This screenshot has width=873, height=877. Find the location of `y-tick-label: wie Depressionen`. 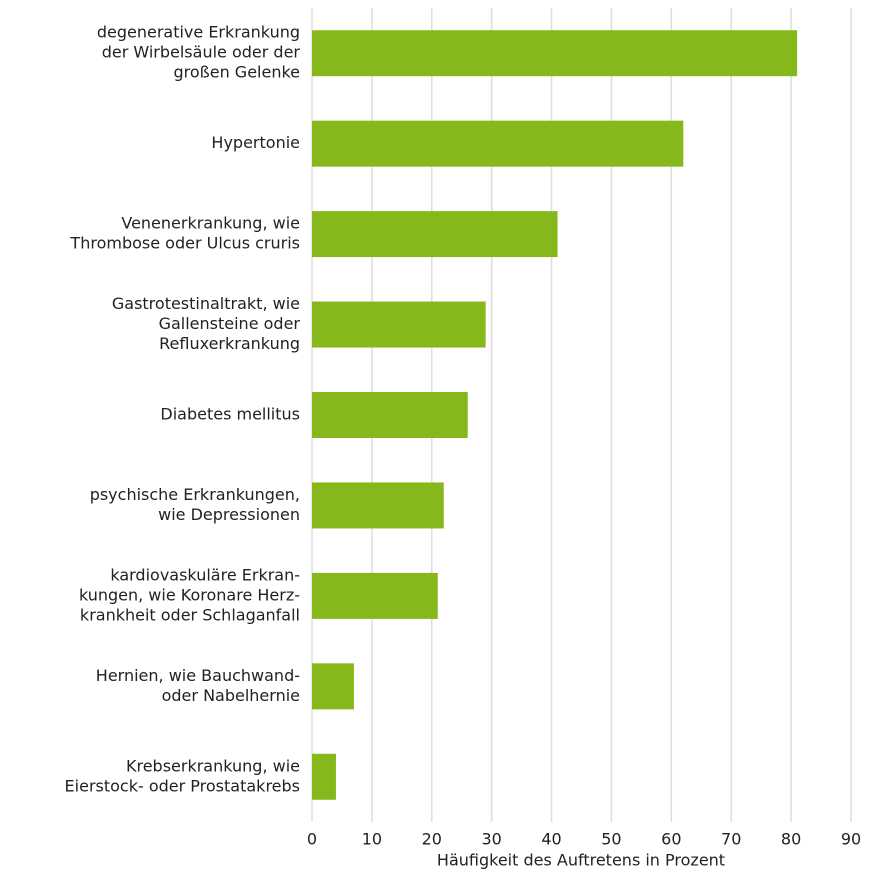

y-tick-label: wie Depressionen is located at coordinates (229, 514).